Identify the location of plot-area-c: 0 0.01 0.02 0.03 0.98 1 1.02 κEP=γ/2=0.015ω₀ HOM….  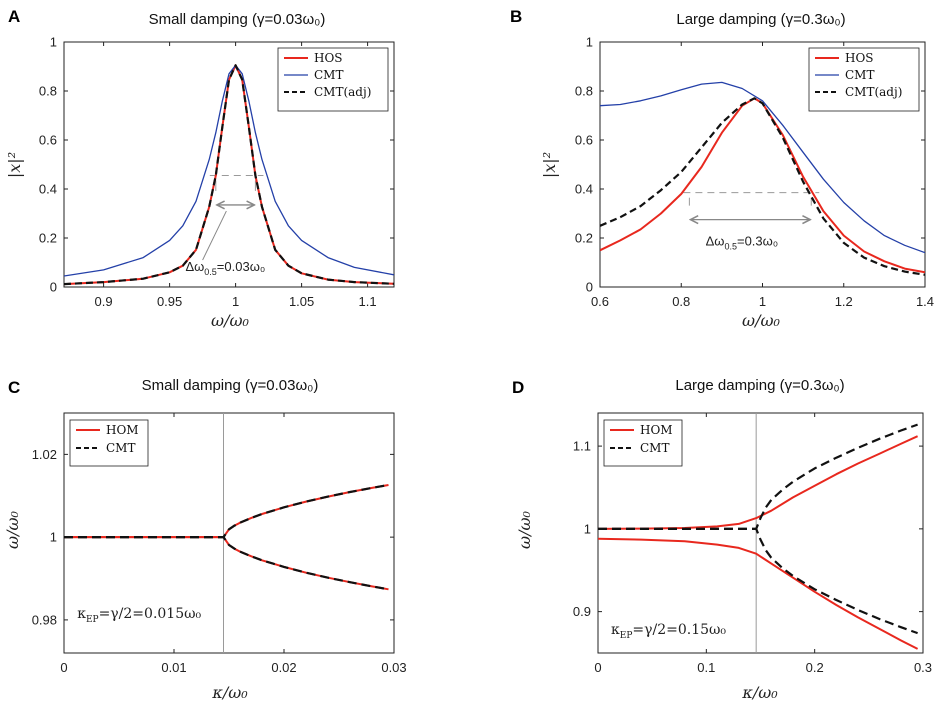
(219, 543).